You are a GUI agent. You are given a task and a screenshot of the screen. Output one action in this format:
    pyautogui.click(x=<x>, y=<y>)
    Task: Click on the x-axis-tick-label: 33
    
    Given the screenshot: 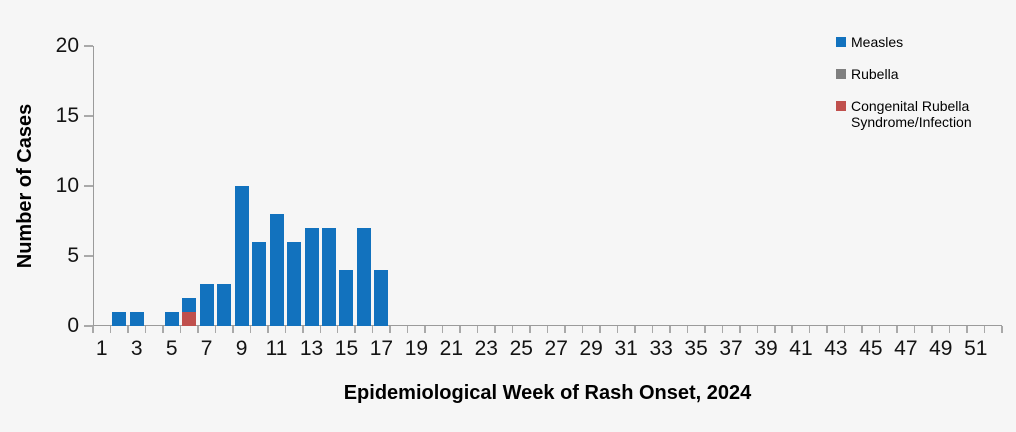 What is the action you would take?
    pyautogui.click(x=661, y=348)
    